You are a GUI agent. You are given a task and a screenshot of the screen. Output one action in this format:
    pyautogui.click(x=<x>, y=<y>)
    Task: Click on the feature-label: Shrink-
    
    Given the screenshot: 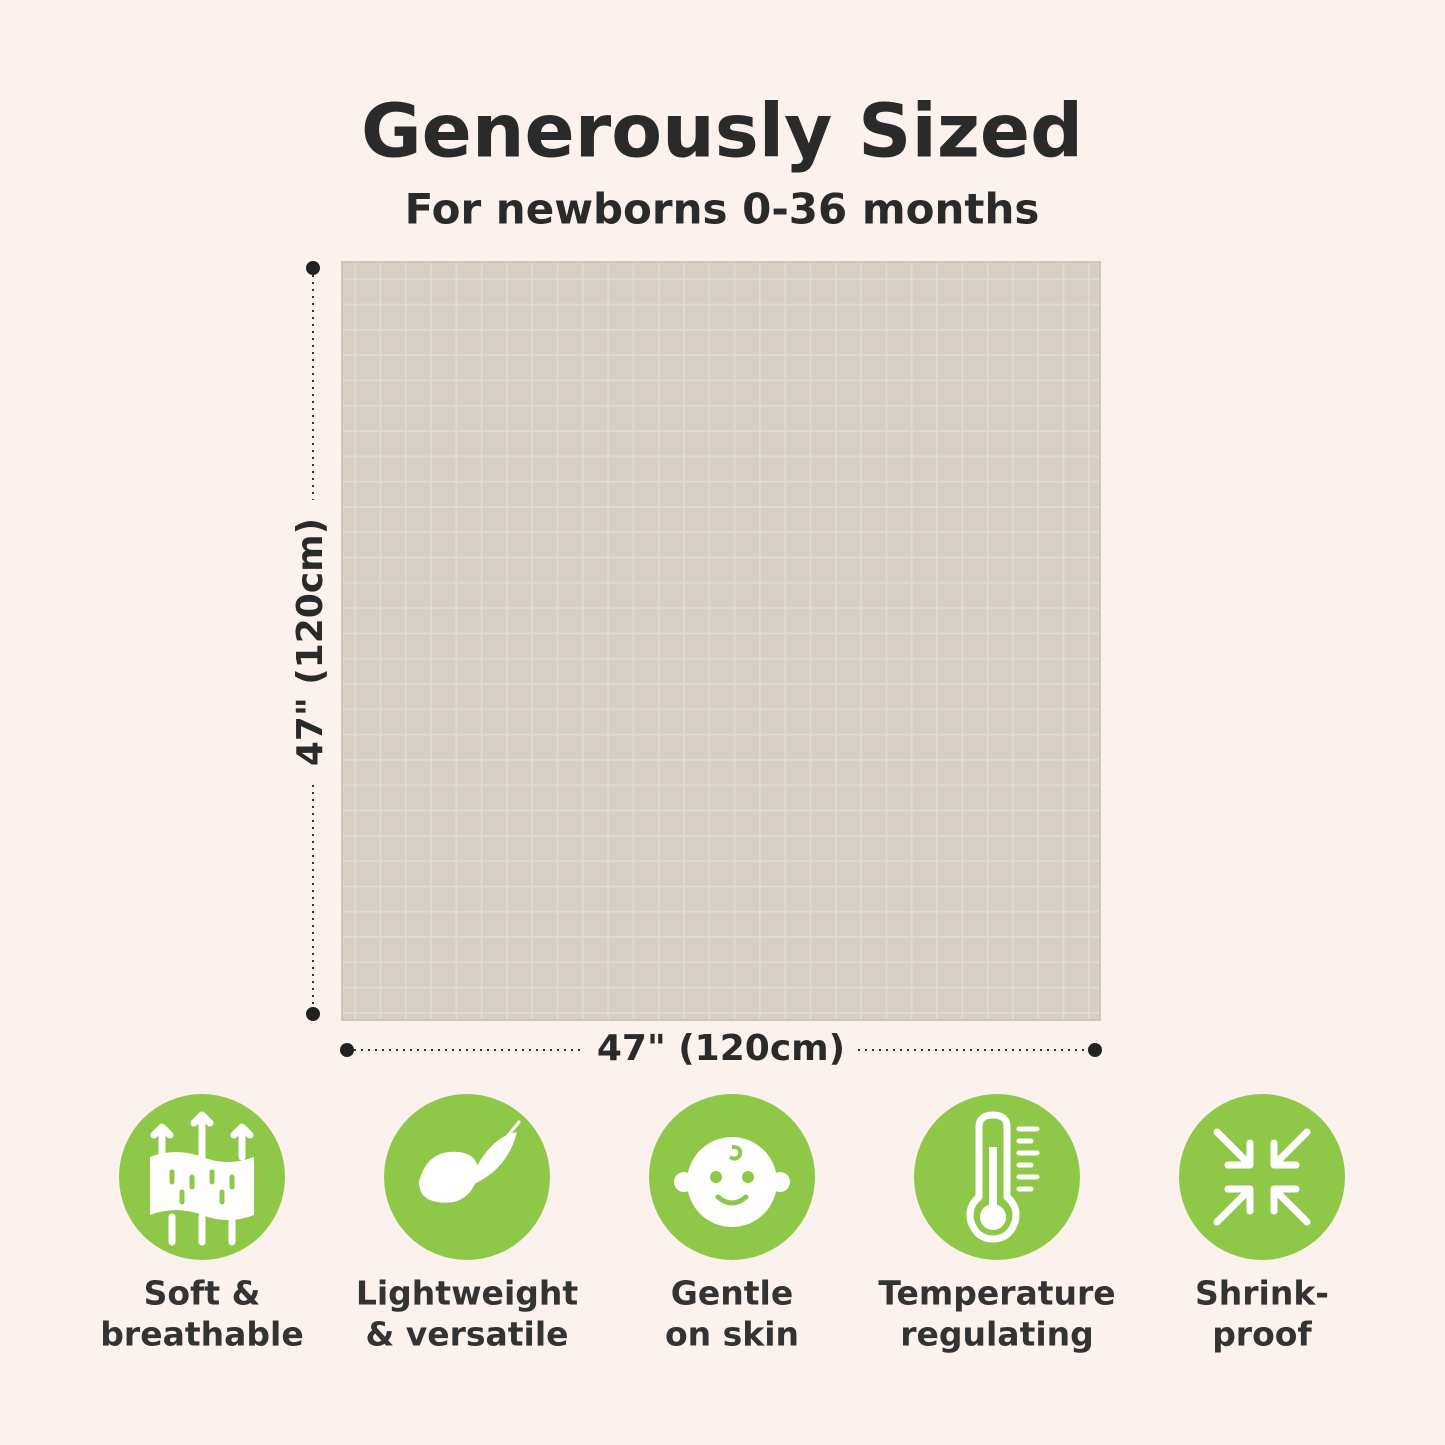 What is the action you would take?
    pyautogui.click(x=1262, y=1293)
    